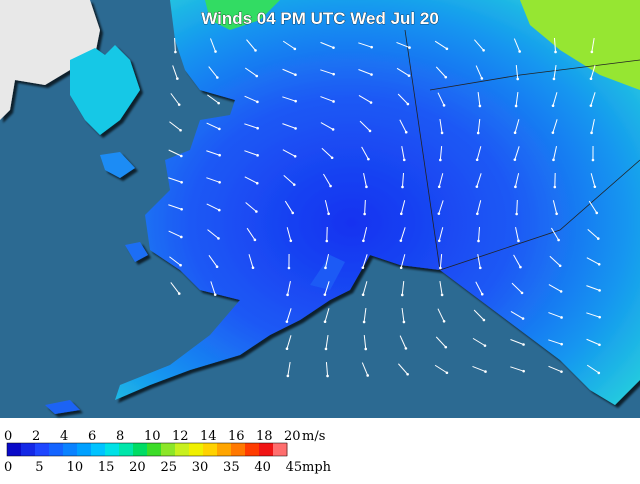 This screenshot has width=640, height=484. Describe the element at coordinates (200, 467) in the screenshot. I see `mph-tick-label: 30` at that location.